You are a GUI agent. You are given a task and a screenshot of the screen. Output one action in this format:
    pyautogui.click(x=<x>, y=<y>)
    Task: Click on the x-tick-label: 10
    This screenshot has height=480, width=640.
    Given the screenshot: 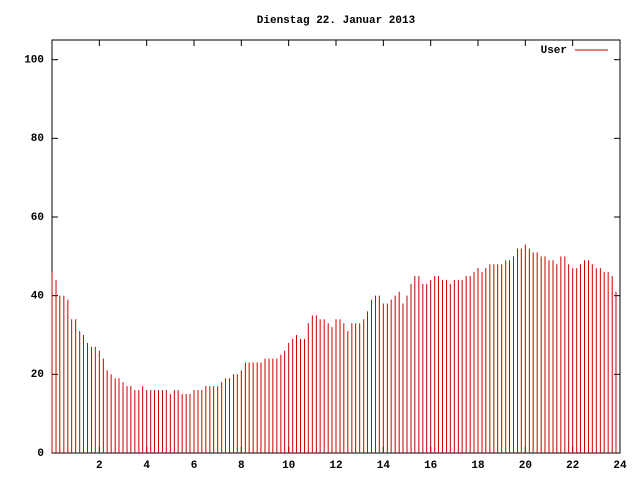 What is the action you would take?
    pyautogui.click(x=288, y=466)
    